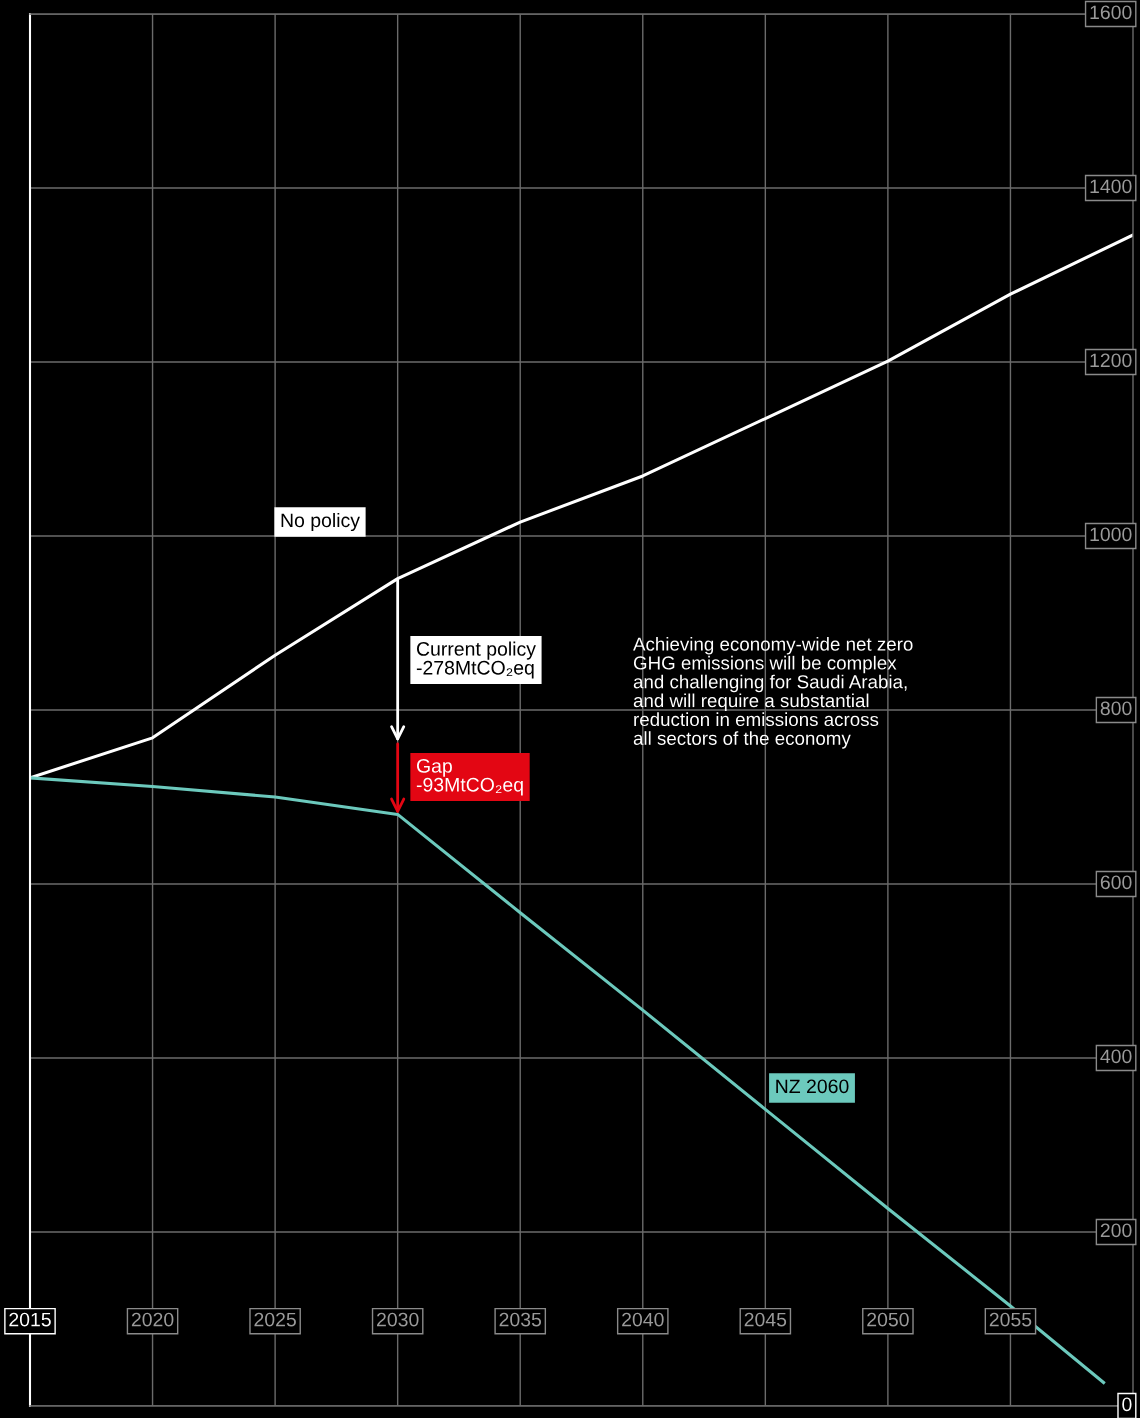 The image size is (1140, 1418). What do you see at coordinates (643, 1319) in the screenshot?
I see `x-tick-label: 2040` at bounding box center [643, 1319].